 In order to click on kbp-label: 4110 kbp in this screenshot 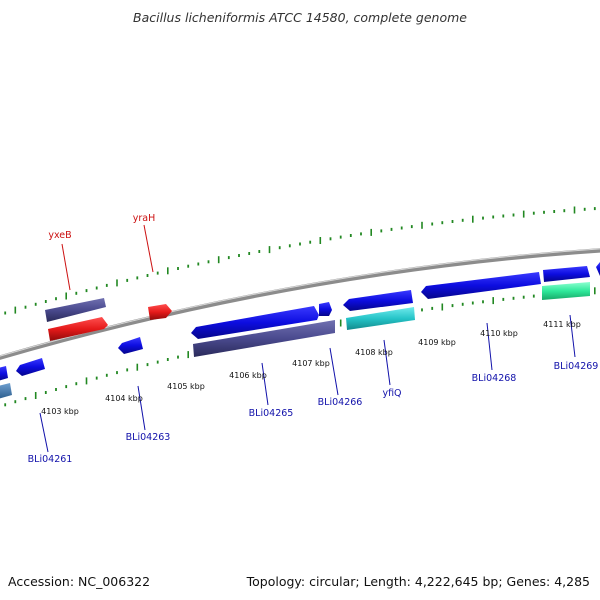, I will do `click(499, 333)`.